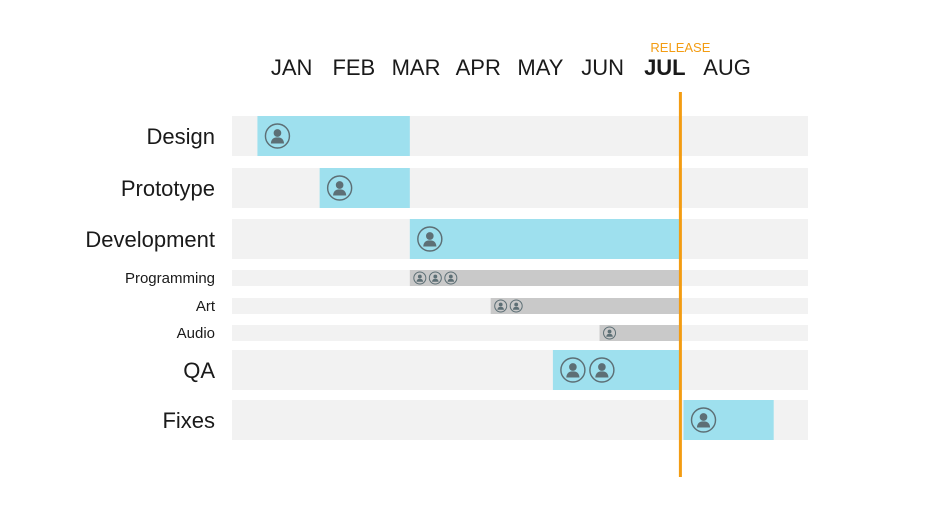 This screenshot has width=930, height=523. Describe the element at coordinates (150, 239) in the screenshot. I see `task-label-development: Development` at that location.